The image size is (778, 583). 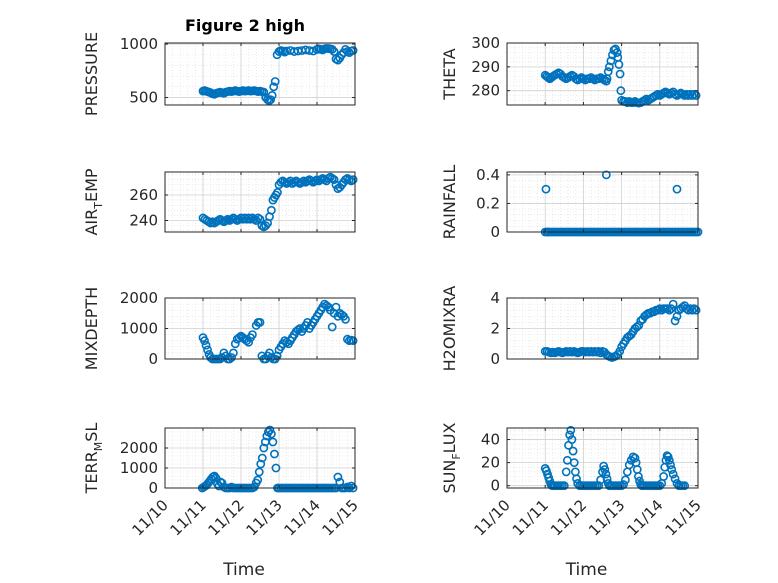 I want to click on y-tick-label: 260, so click(x=143, y=195).